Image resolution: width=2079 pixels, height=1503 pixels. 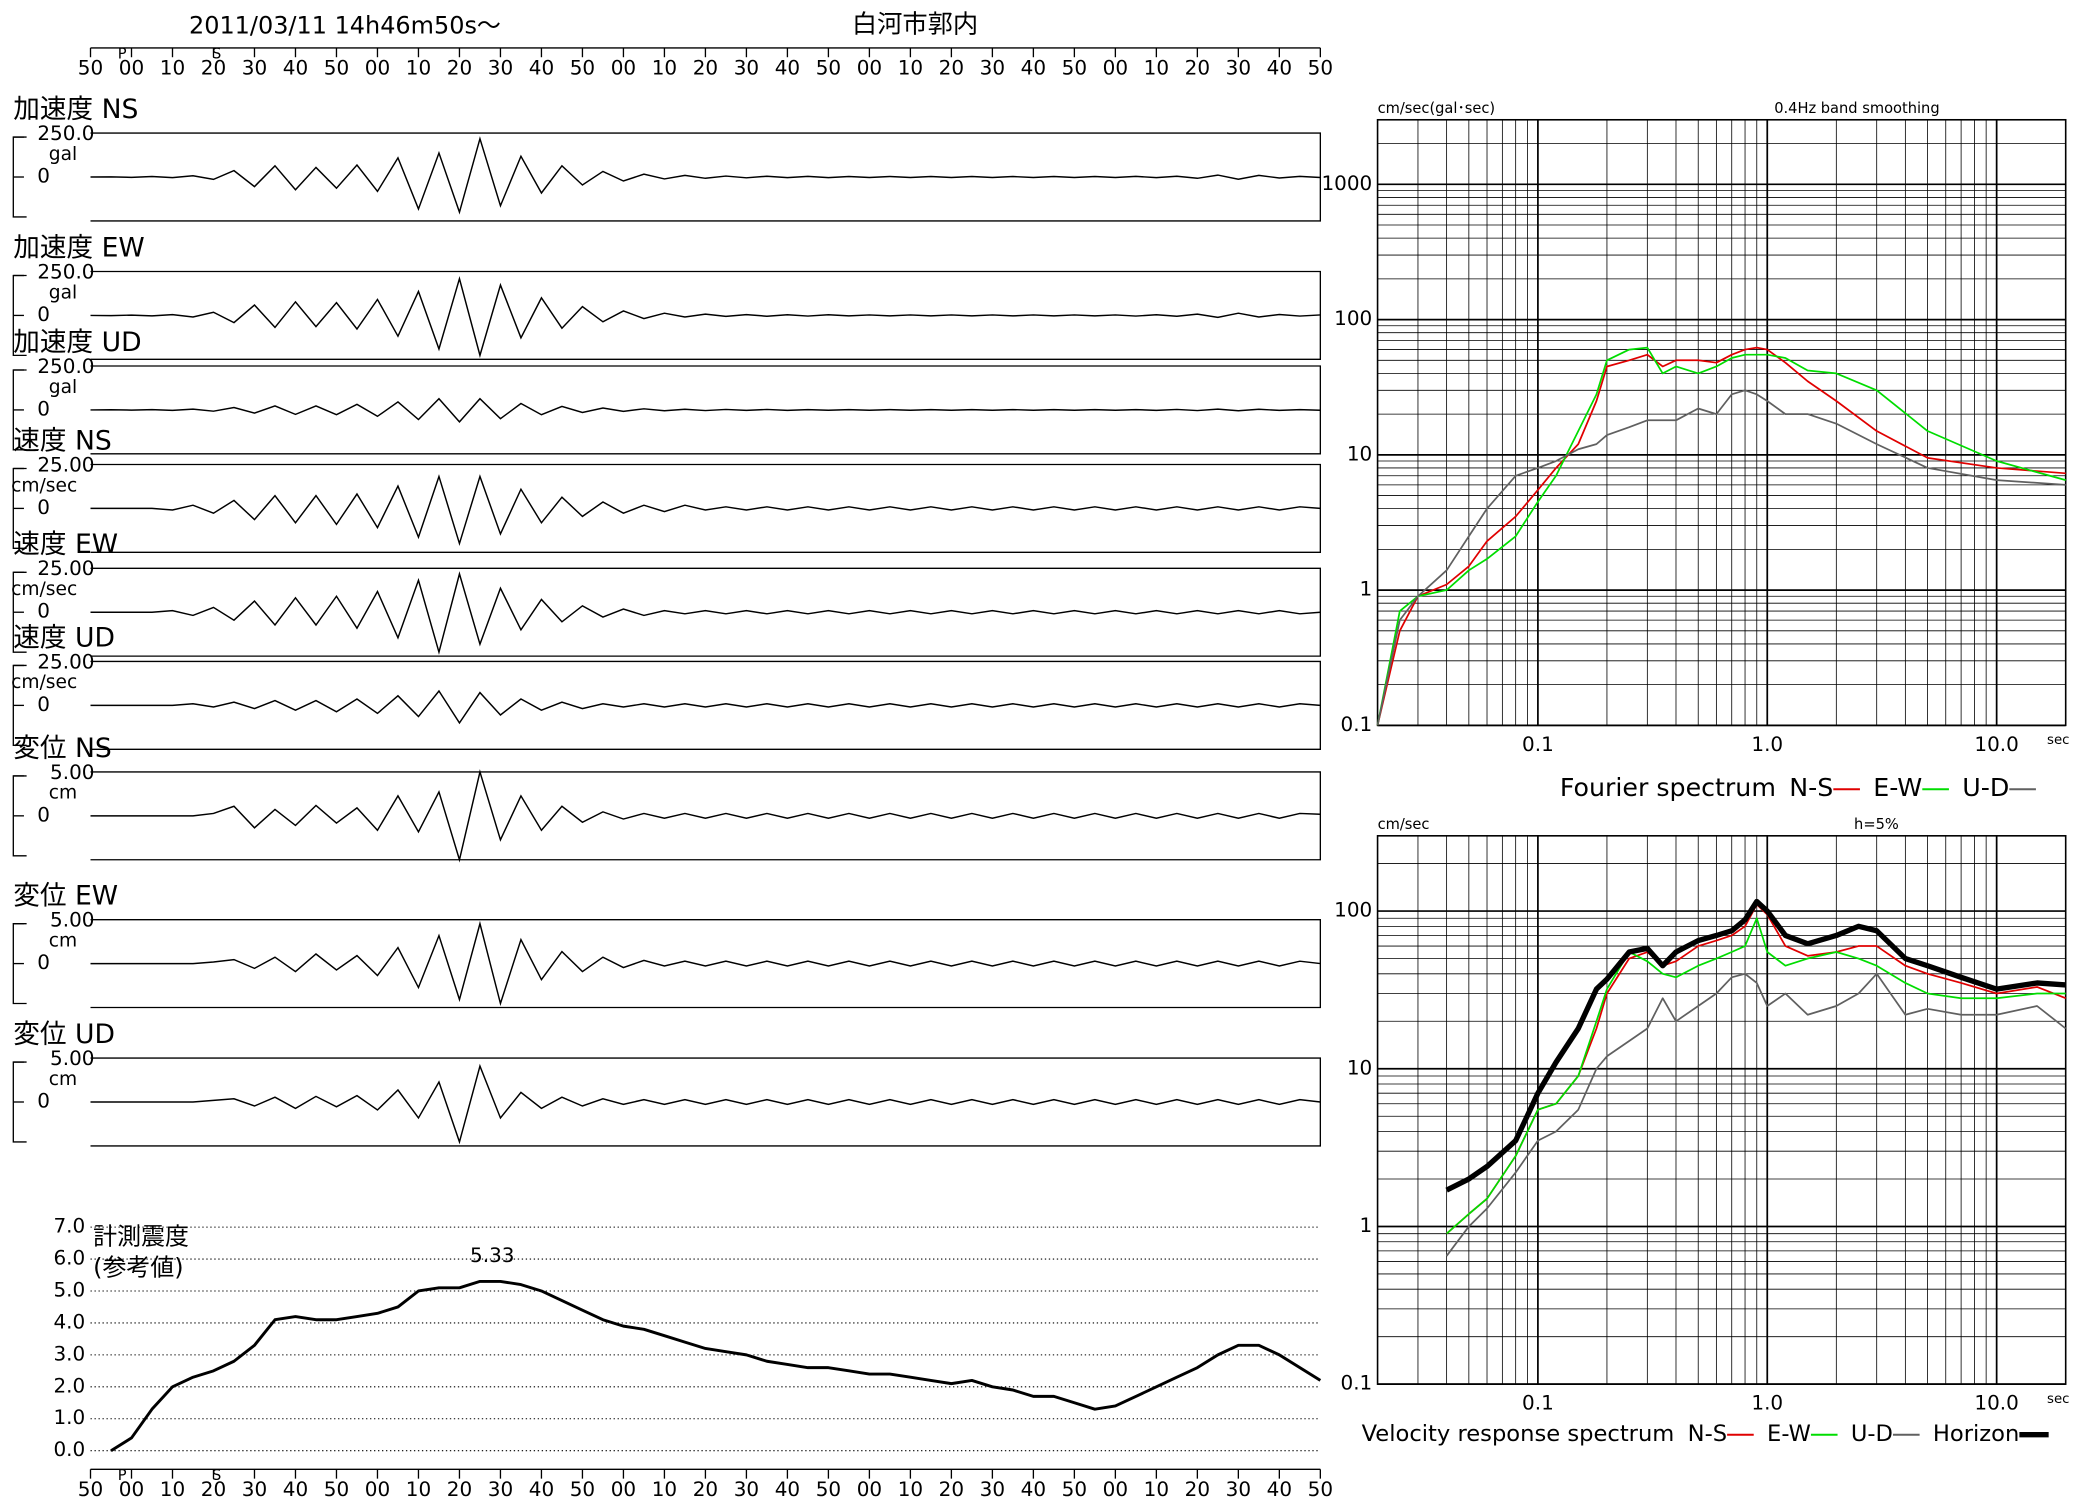 I want to click on peak-label: 5.33, so click(x=492, y=1255).